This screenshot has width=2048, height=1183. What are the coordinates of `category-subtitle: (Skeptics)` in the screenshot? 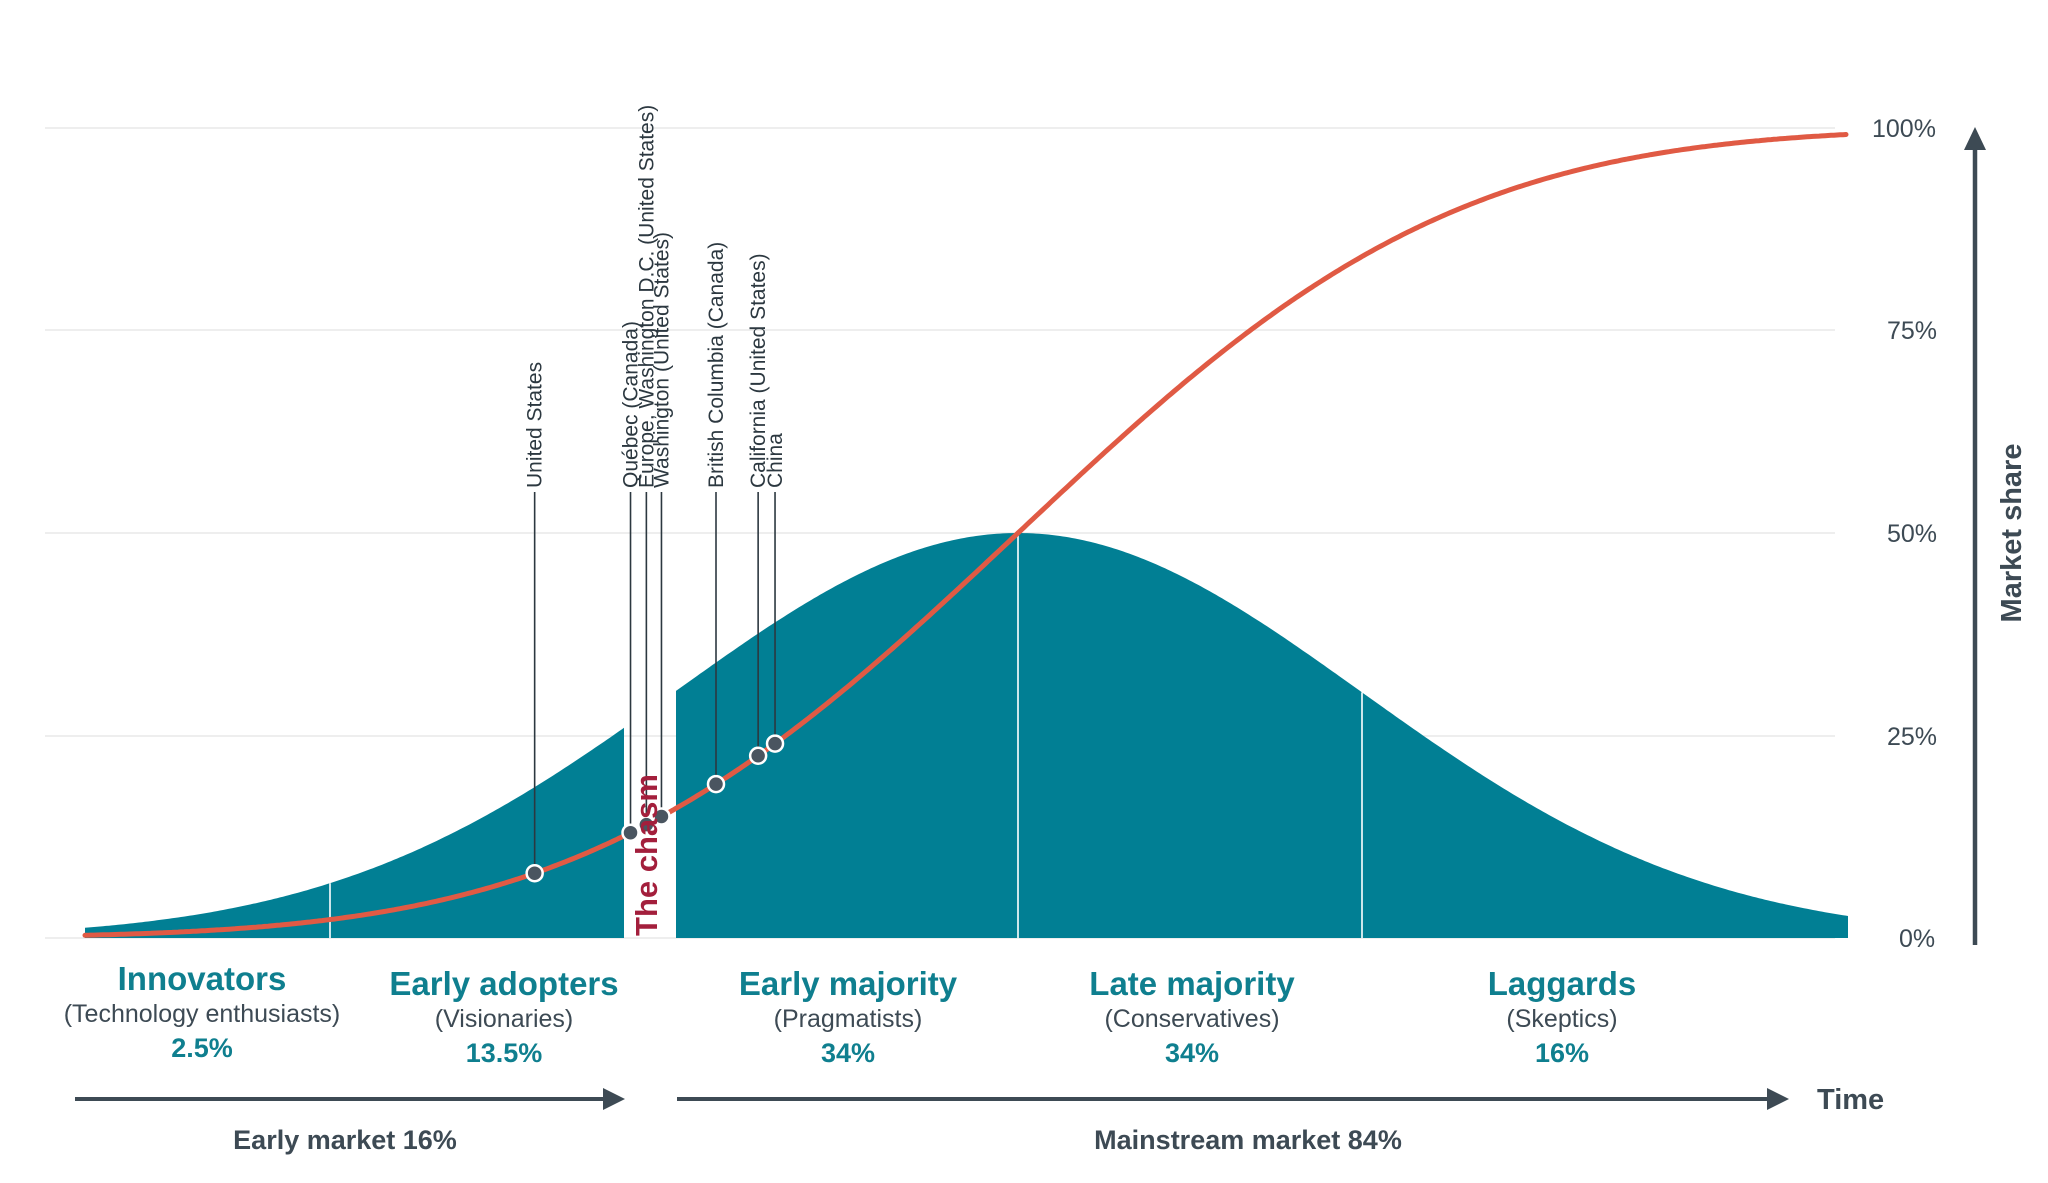 It's located at (1561, 1019).